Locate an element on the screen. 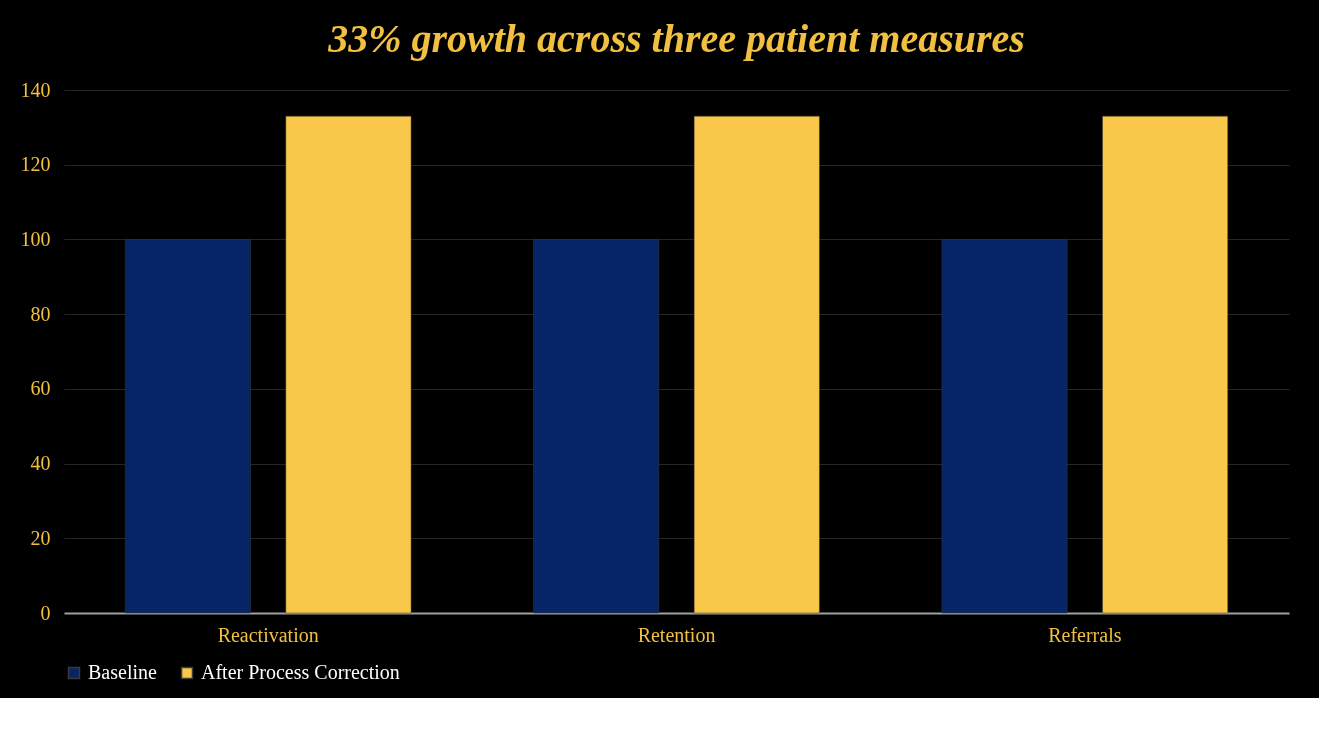  y-tick-label: 60 is located at coordinates (40, 388).